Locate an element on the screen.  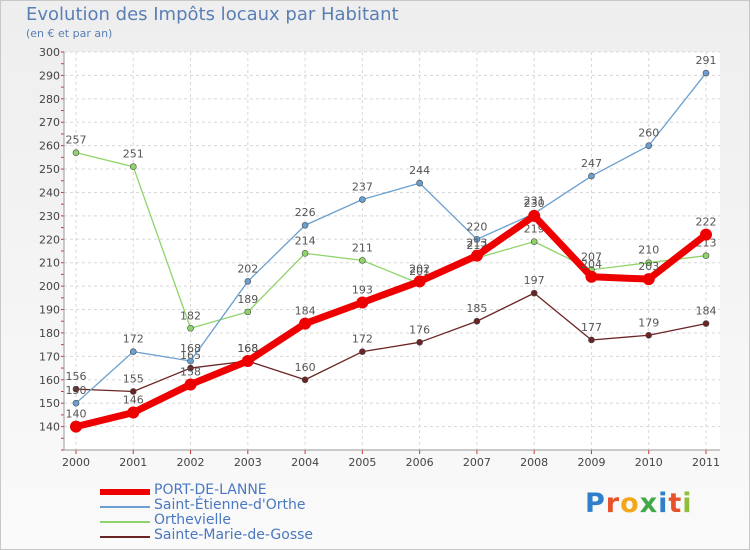
y-tick-label: 220 is located at coordinates (49, 239).